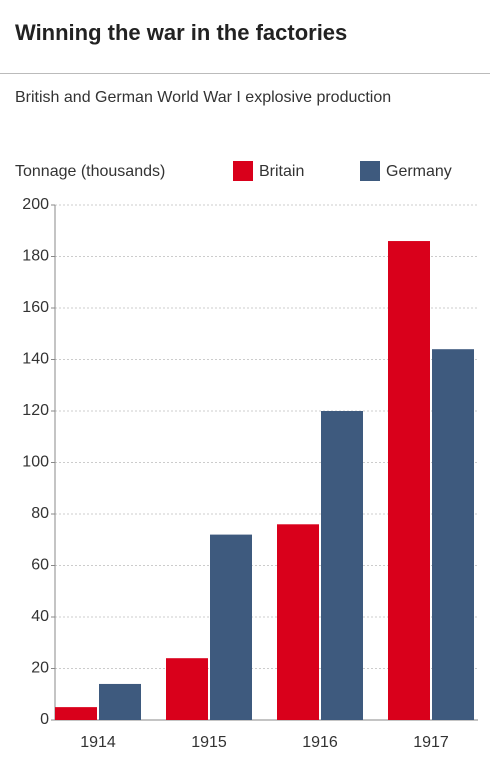  What do you see at coordinates (40, 513) in the screenshot?
I see `y-tick-label: 80` at bounding box center [40, 513].